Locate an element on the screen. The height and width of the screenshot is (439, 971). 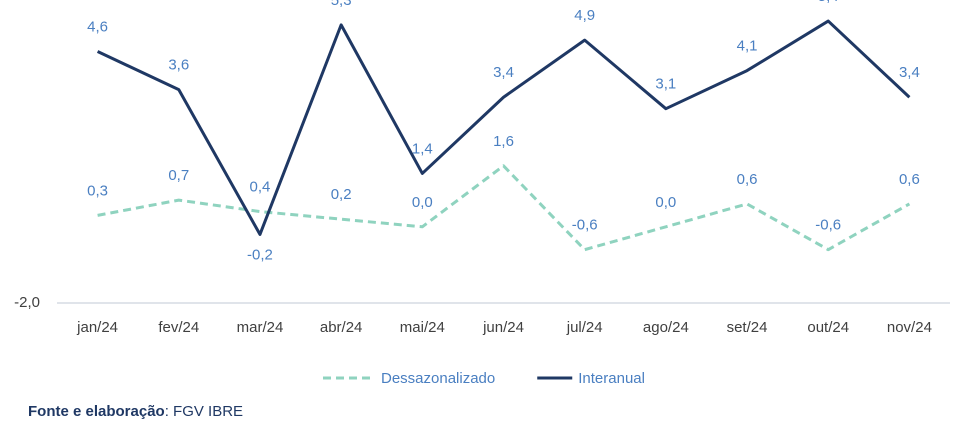
data-label: 1,6 is located at coordinates (503, 141).